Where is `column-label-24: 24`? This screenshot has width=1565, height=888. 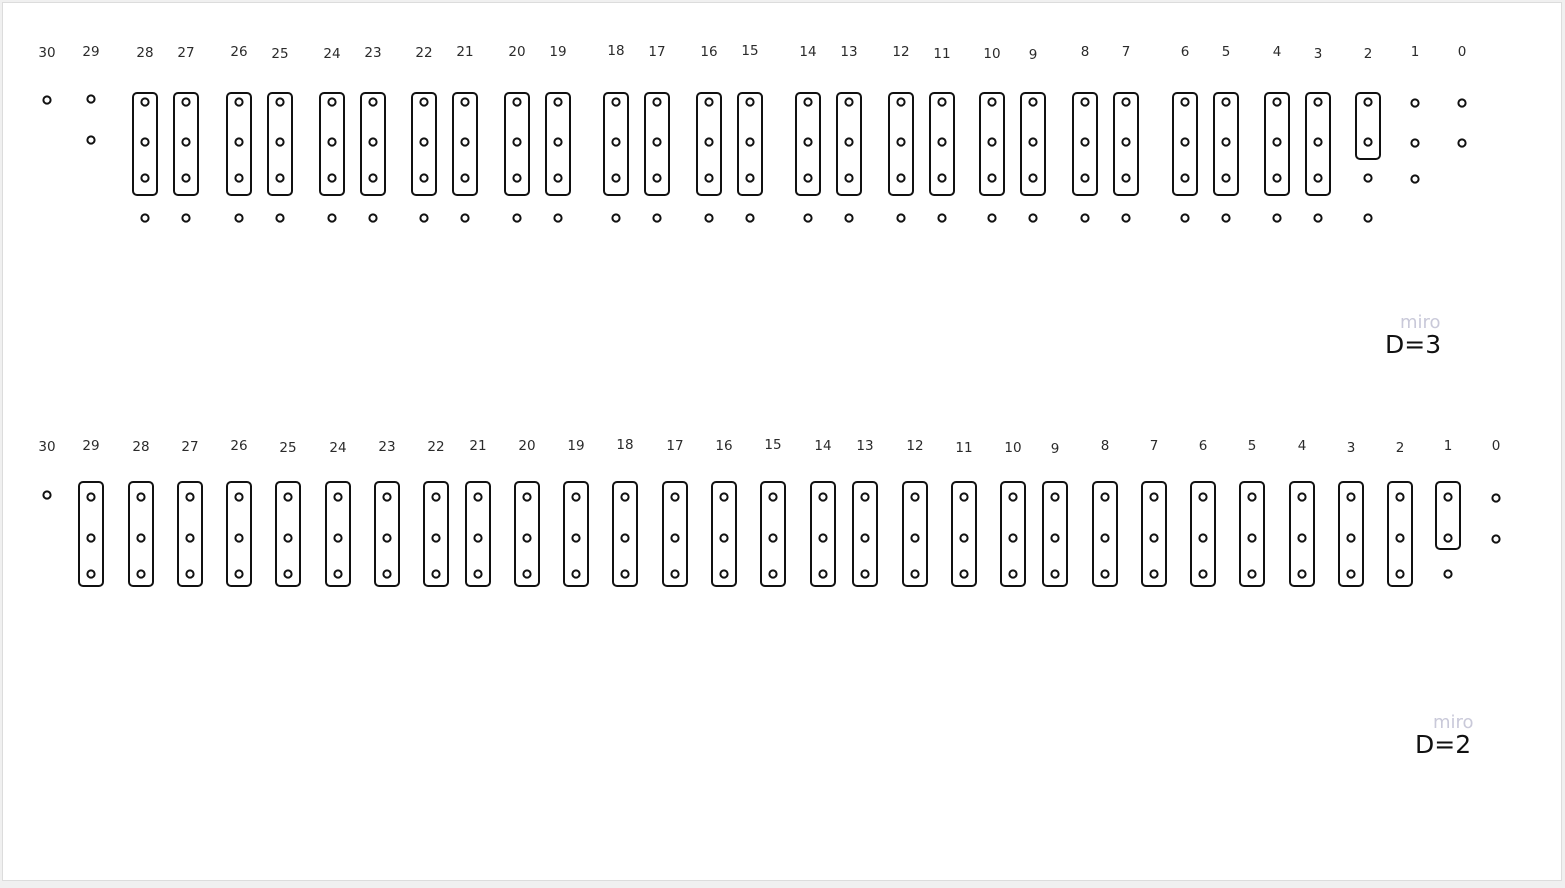 column-label-24: 24 is located at coordinates (337, 448).